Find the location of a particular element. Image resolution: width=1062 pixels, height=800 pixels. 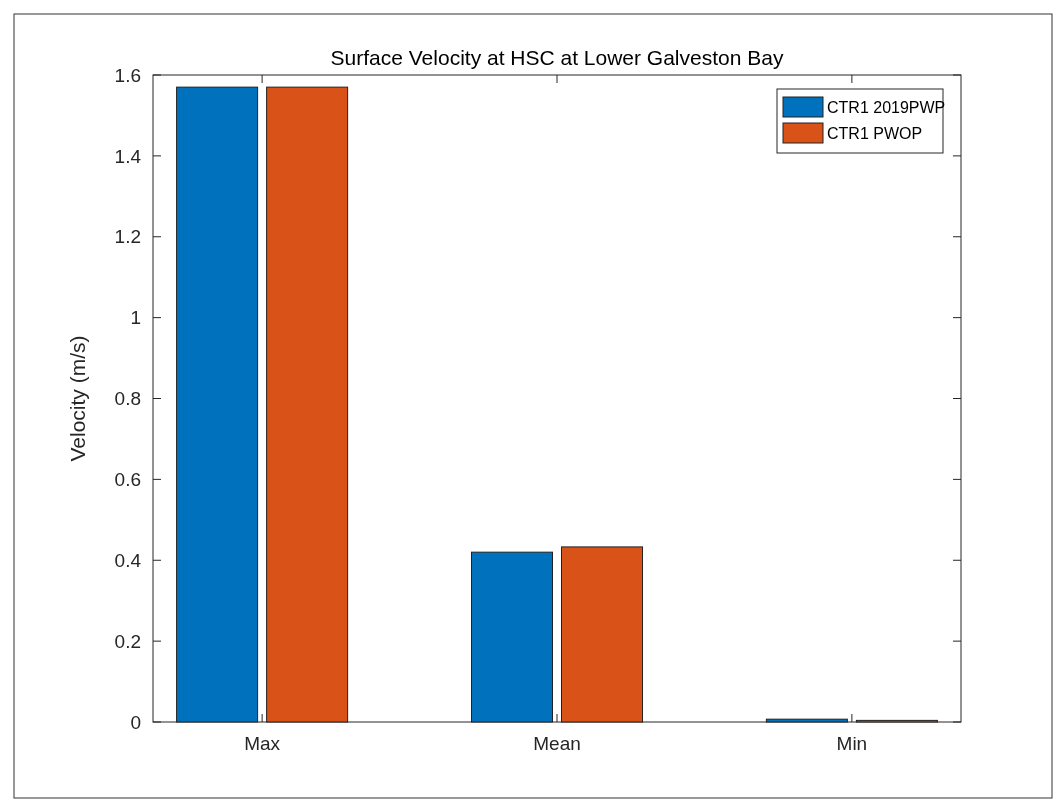

y-axis-title: Velocity (m/s) is located at coordinates (77, 398).